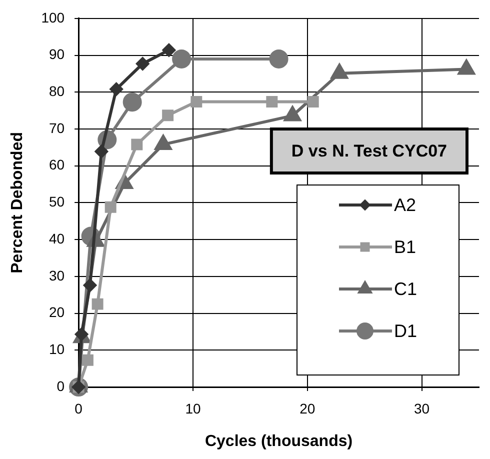 Image resolution: width=490 pixels, height=459 pixels. I want to click on y-axis-title: Percent Debonded, so click(17, 203).